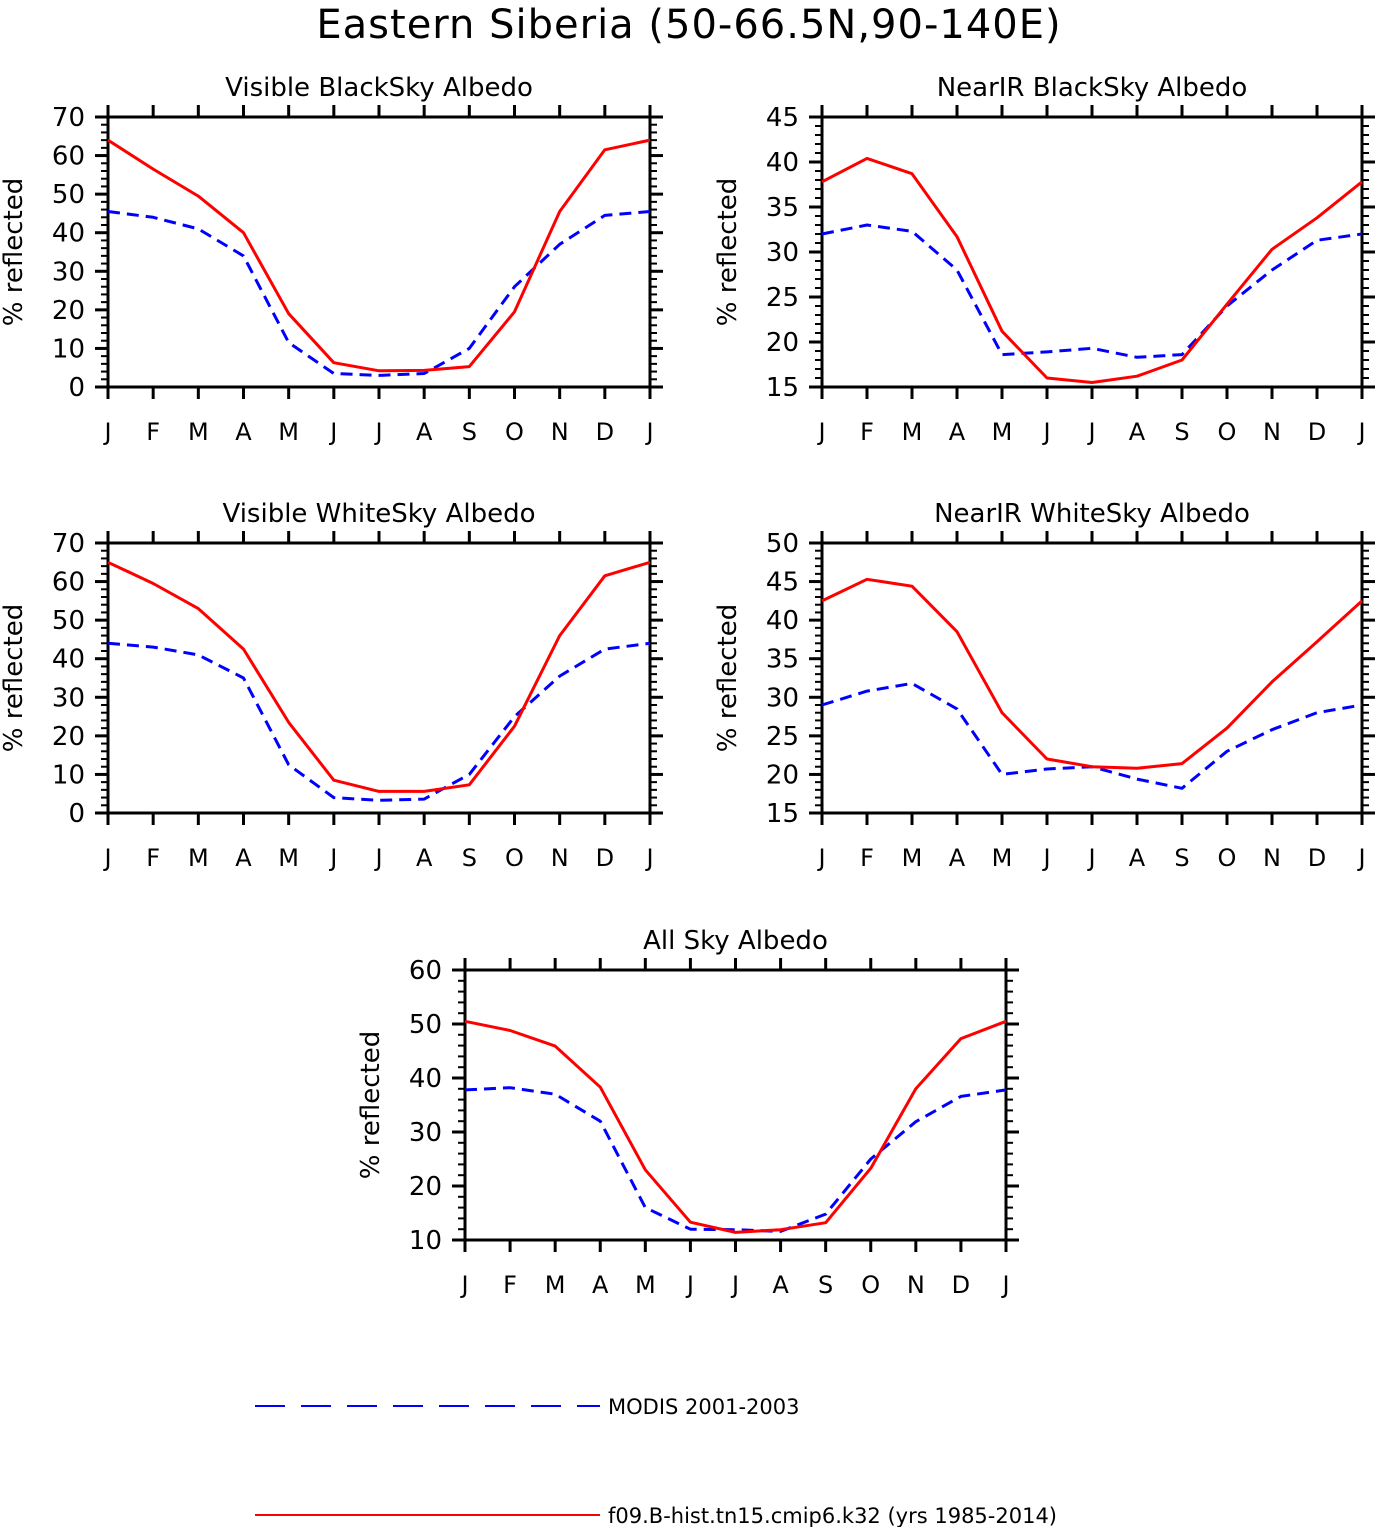 The width and height of the screenshot is (1378, 1527). Describe the element at coordinates (782, 298) in the screenshot. I see `y-tick-label: 25` at that location.